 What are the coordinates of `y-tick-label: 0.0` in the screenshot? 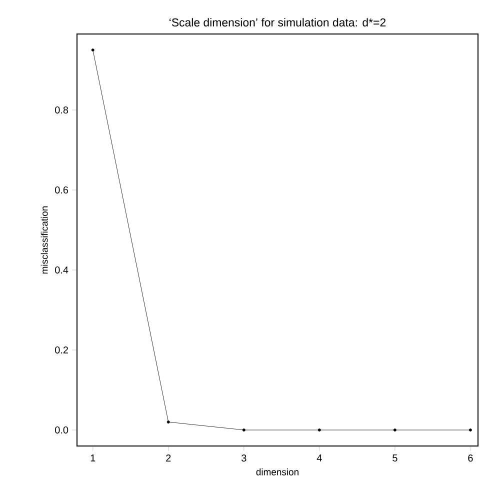 It's located at (61, 430).